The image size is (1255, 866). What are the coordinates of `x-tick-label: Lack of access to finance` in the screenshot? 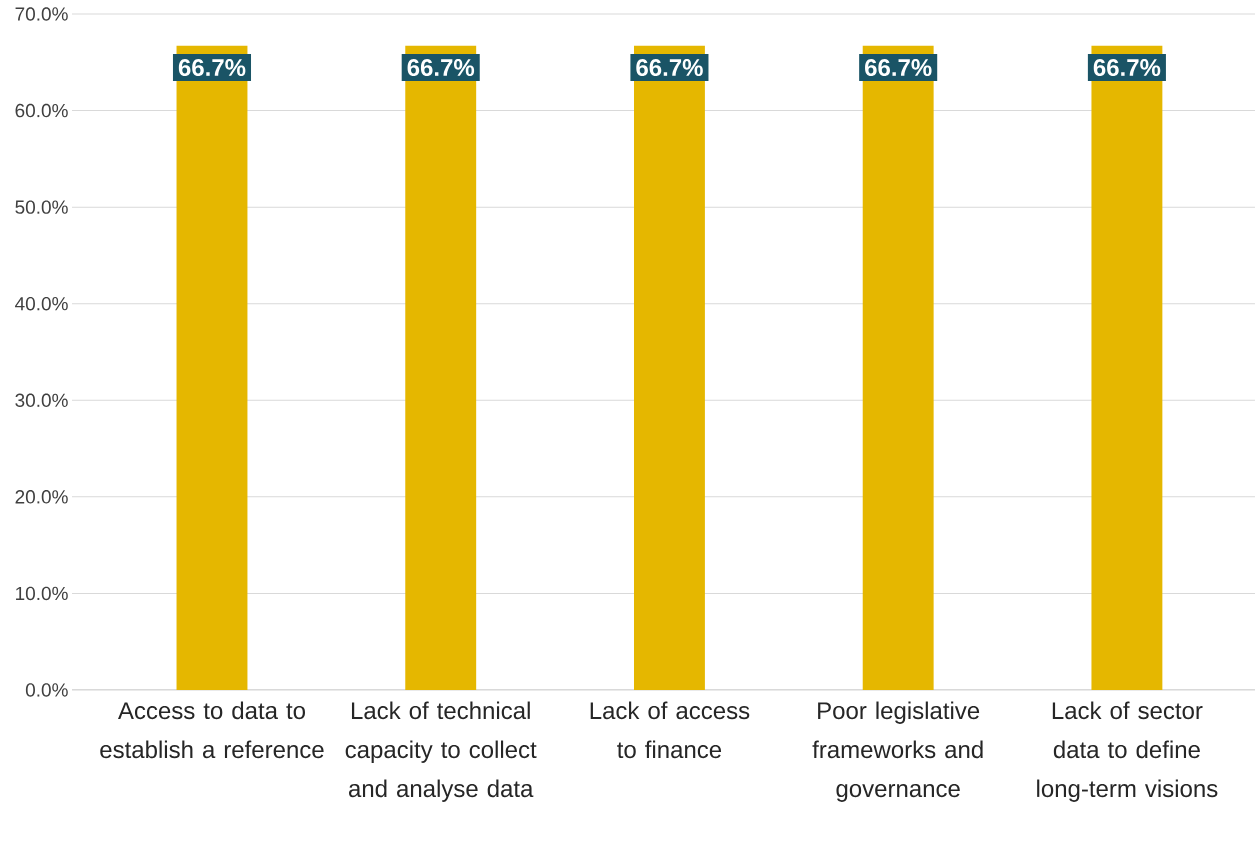 It's located at (670, 730).